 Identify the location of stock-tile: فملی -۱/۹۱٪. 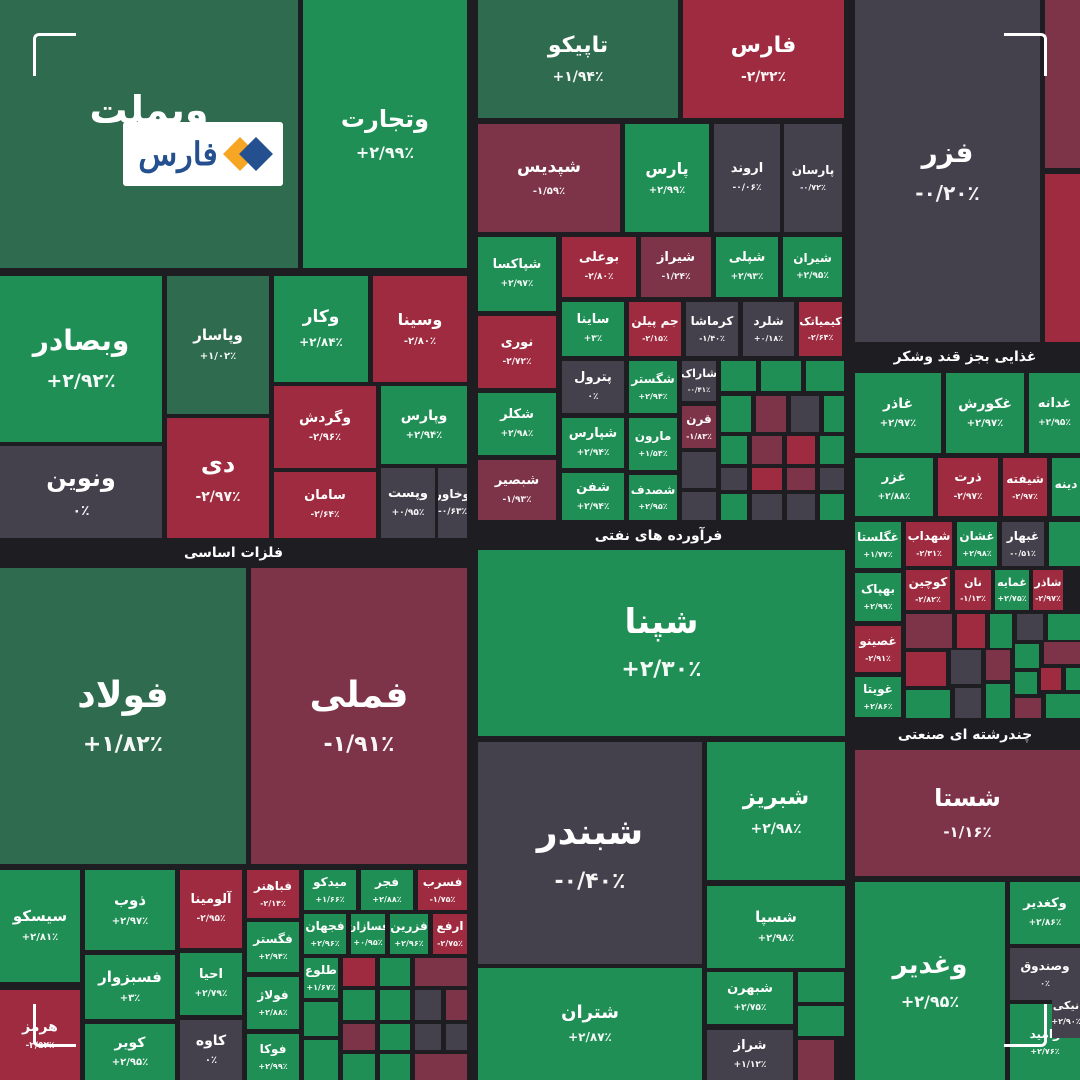
(359, 716).